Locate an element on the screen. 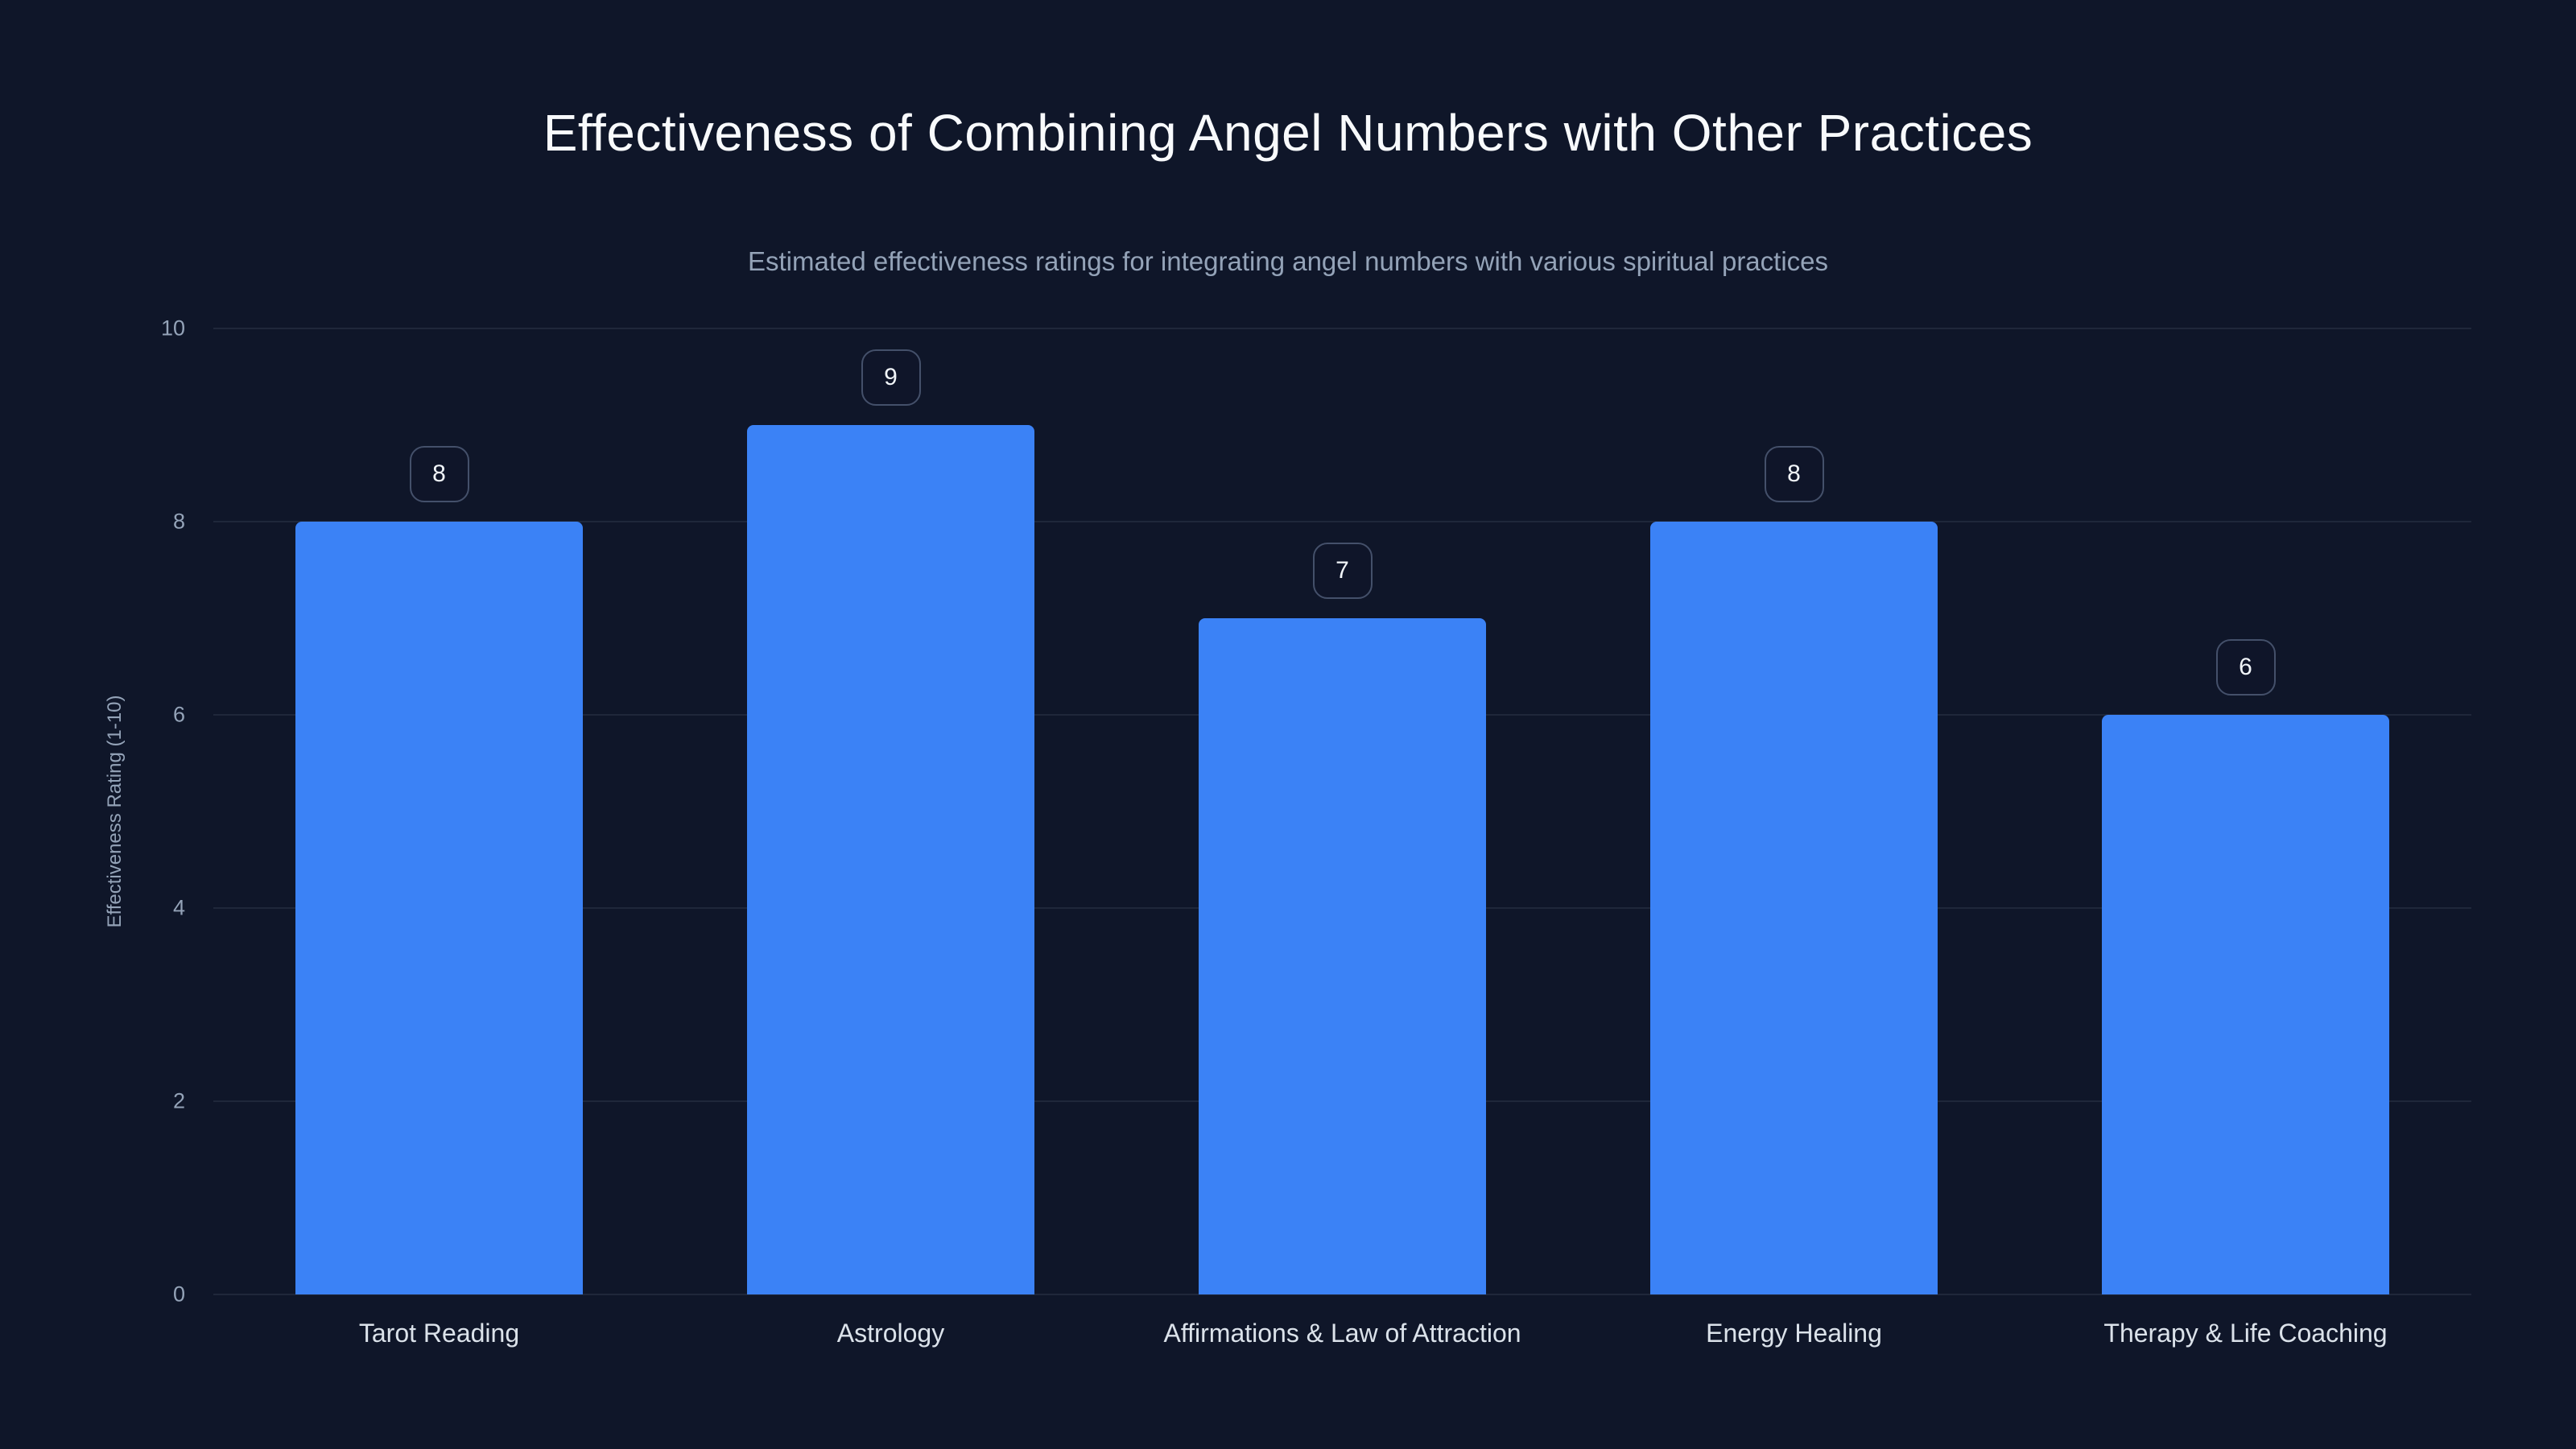 This screenshot has width=2576, height=1449. bar-value-label: 6 is located at coordinates (2245, 667).